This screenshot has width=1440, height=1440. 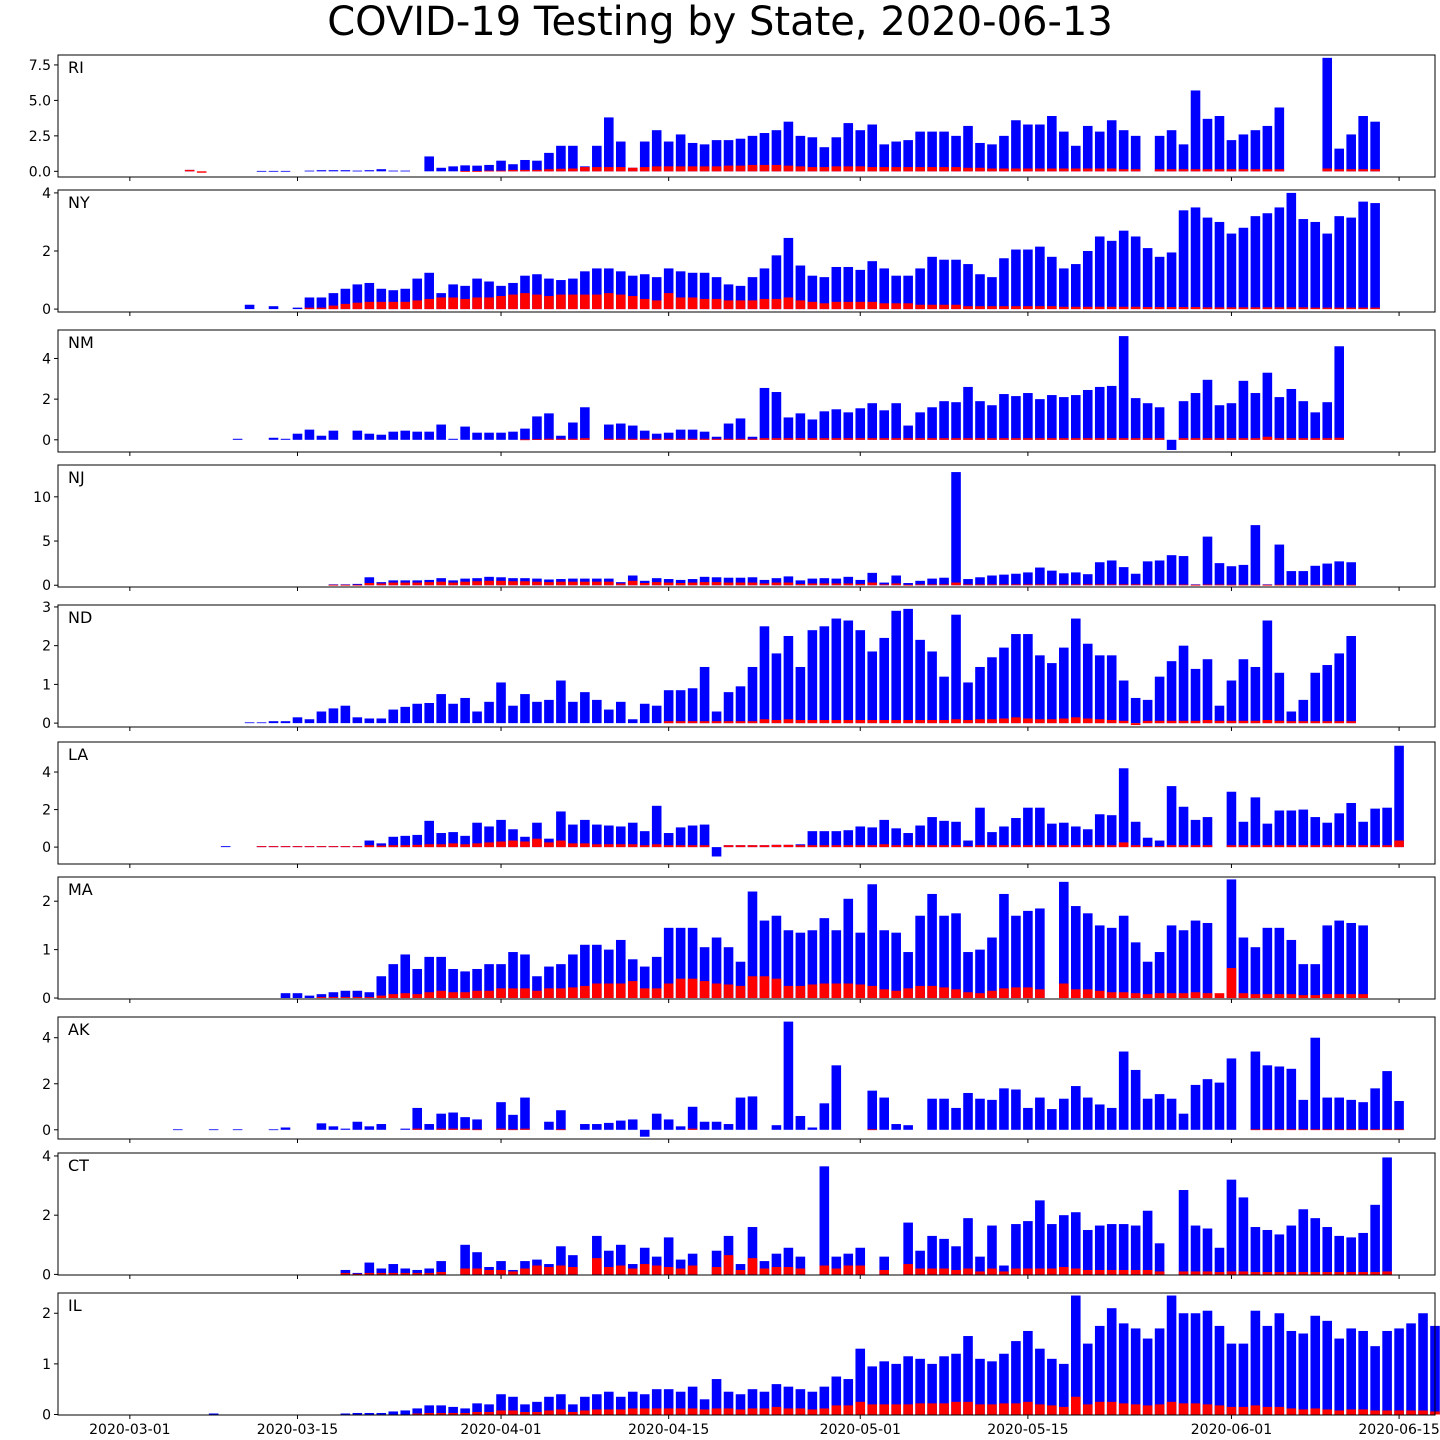 What do you see at coordinates (42, 498) in the screenshot?
I see `y-tick-label: 10` at bounding box center [42, 498].